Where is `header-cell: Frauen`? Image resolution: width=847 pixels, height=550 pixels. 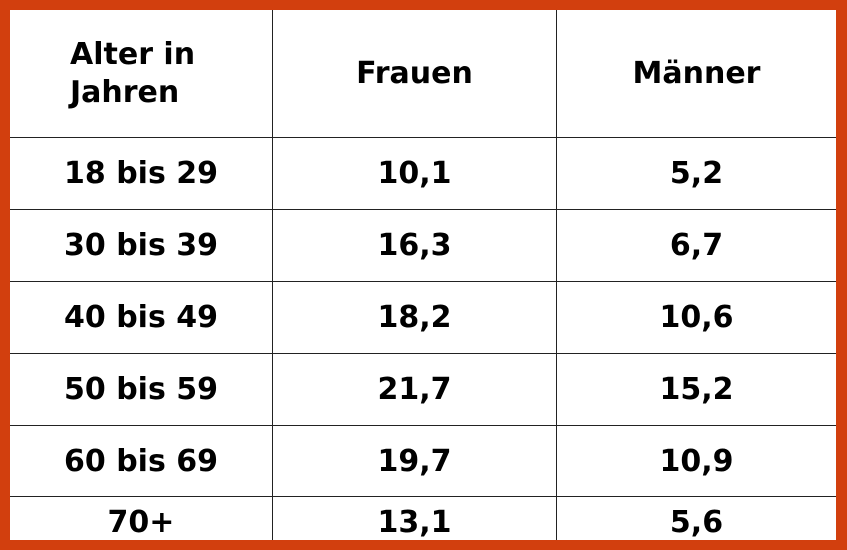
header-cell: Frauen is located at coordinates (415, 73).